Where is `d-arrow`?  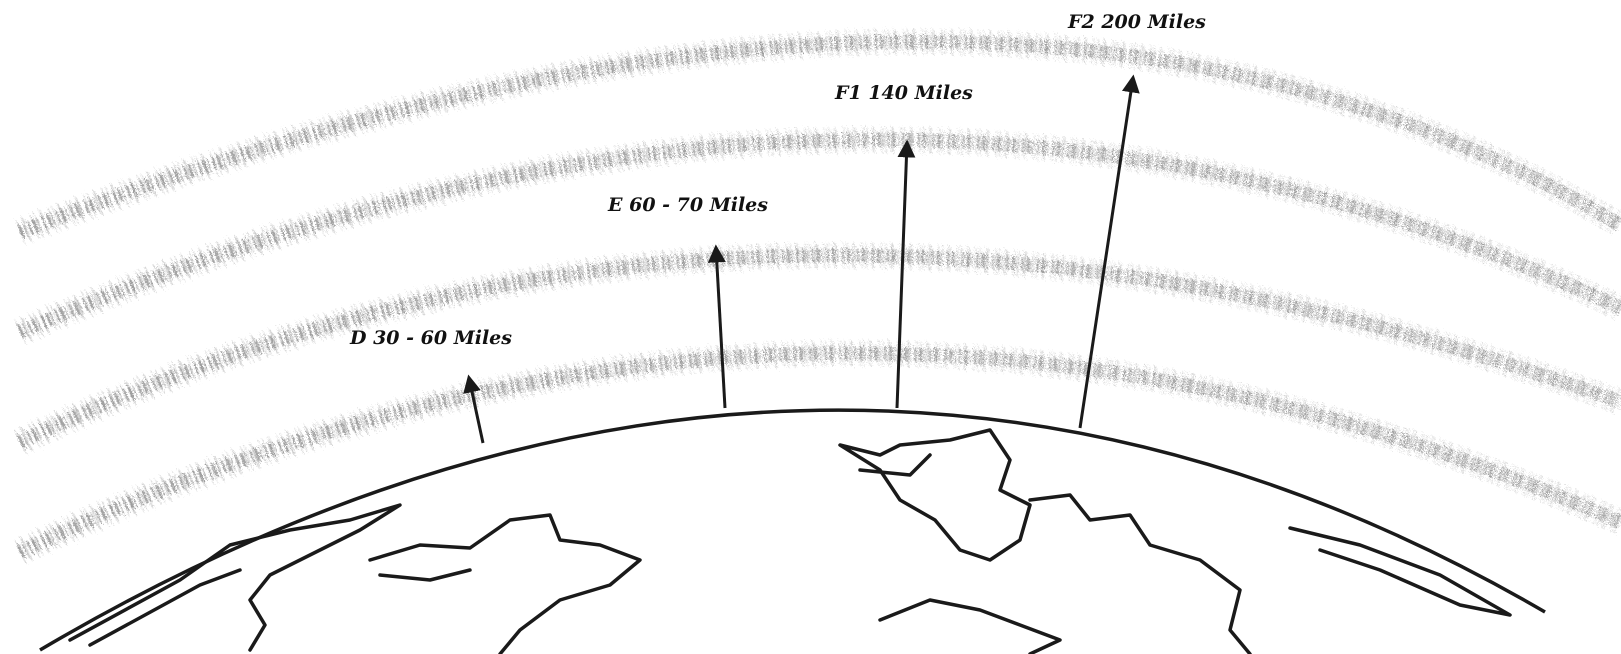
d-arrow is located at coordinates (474, 409).